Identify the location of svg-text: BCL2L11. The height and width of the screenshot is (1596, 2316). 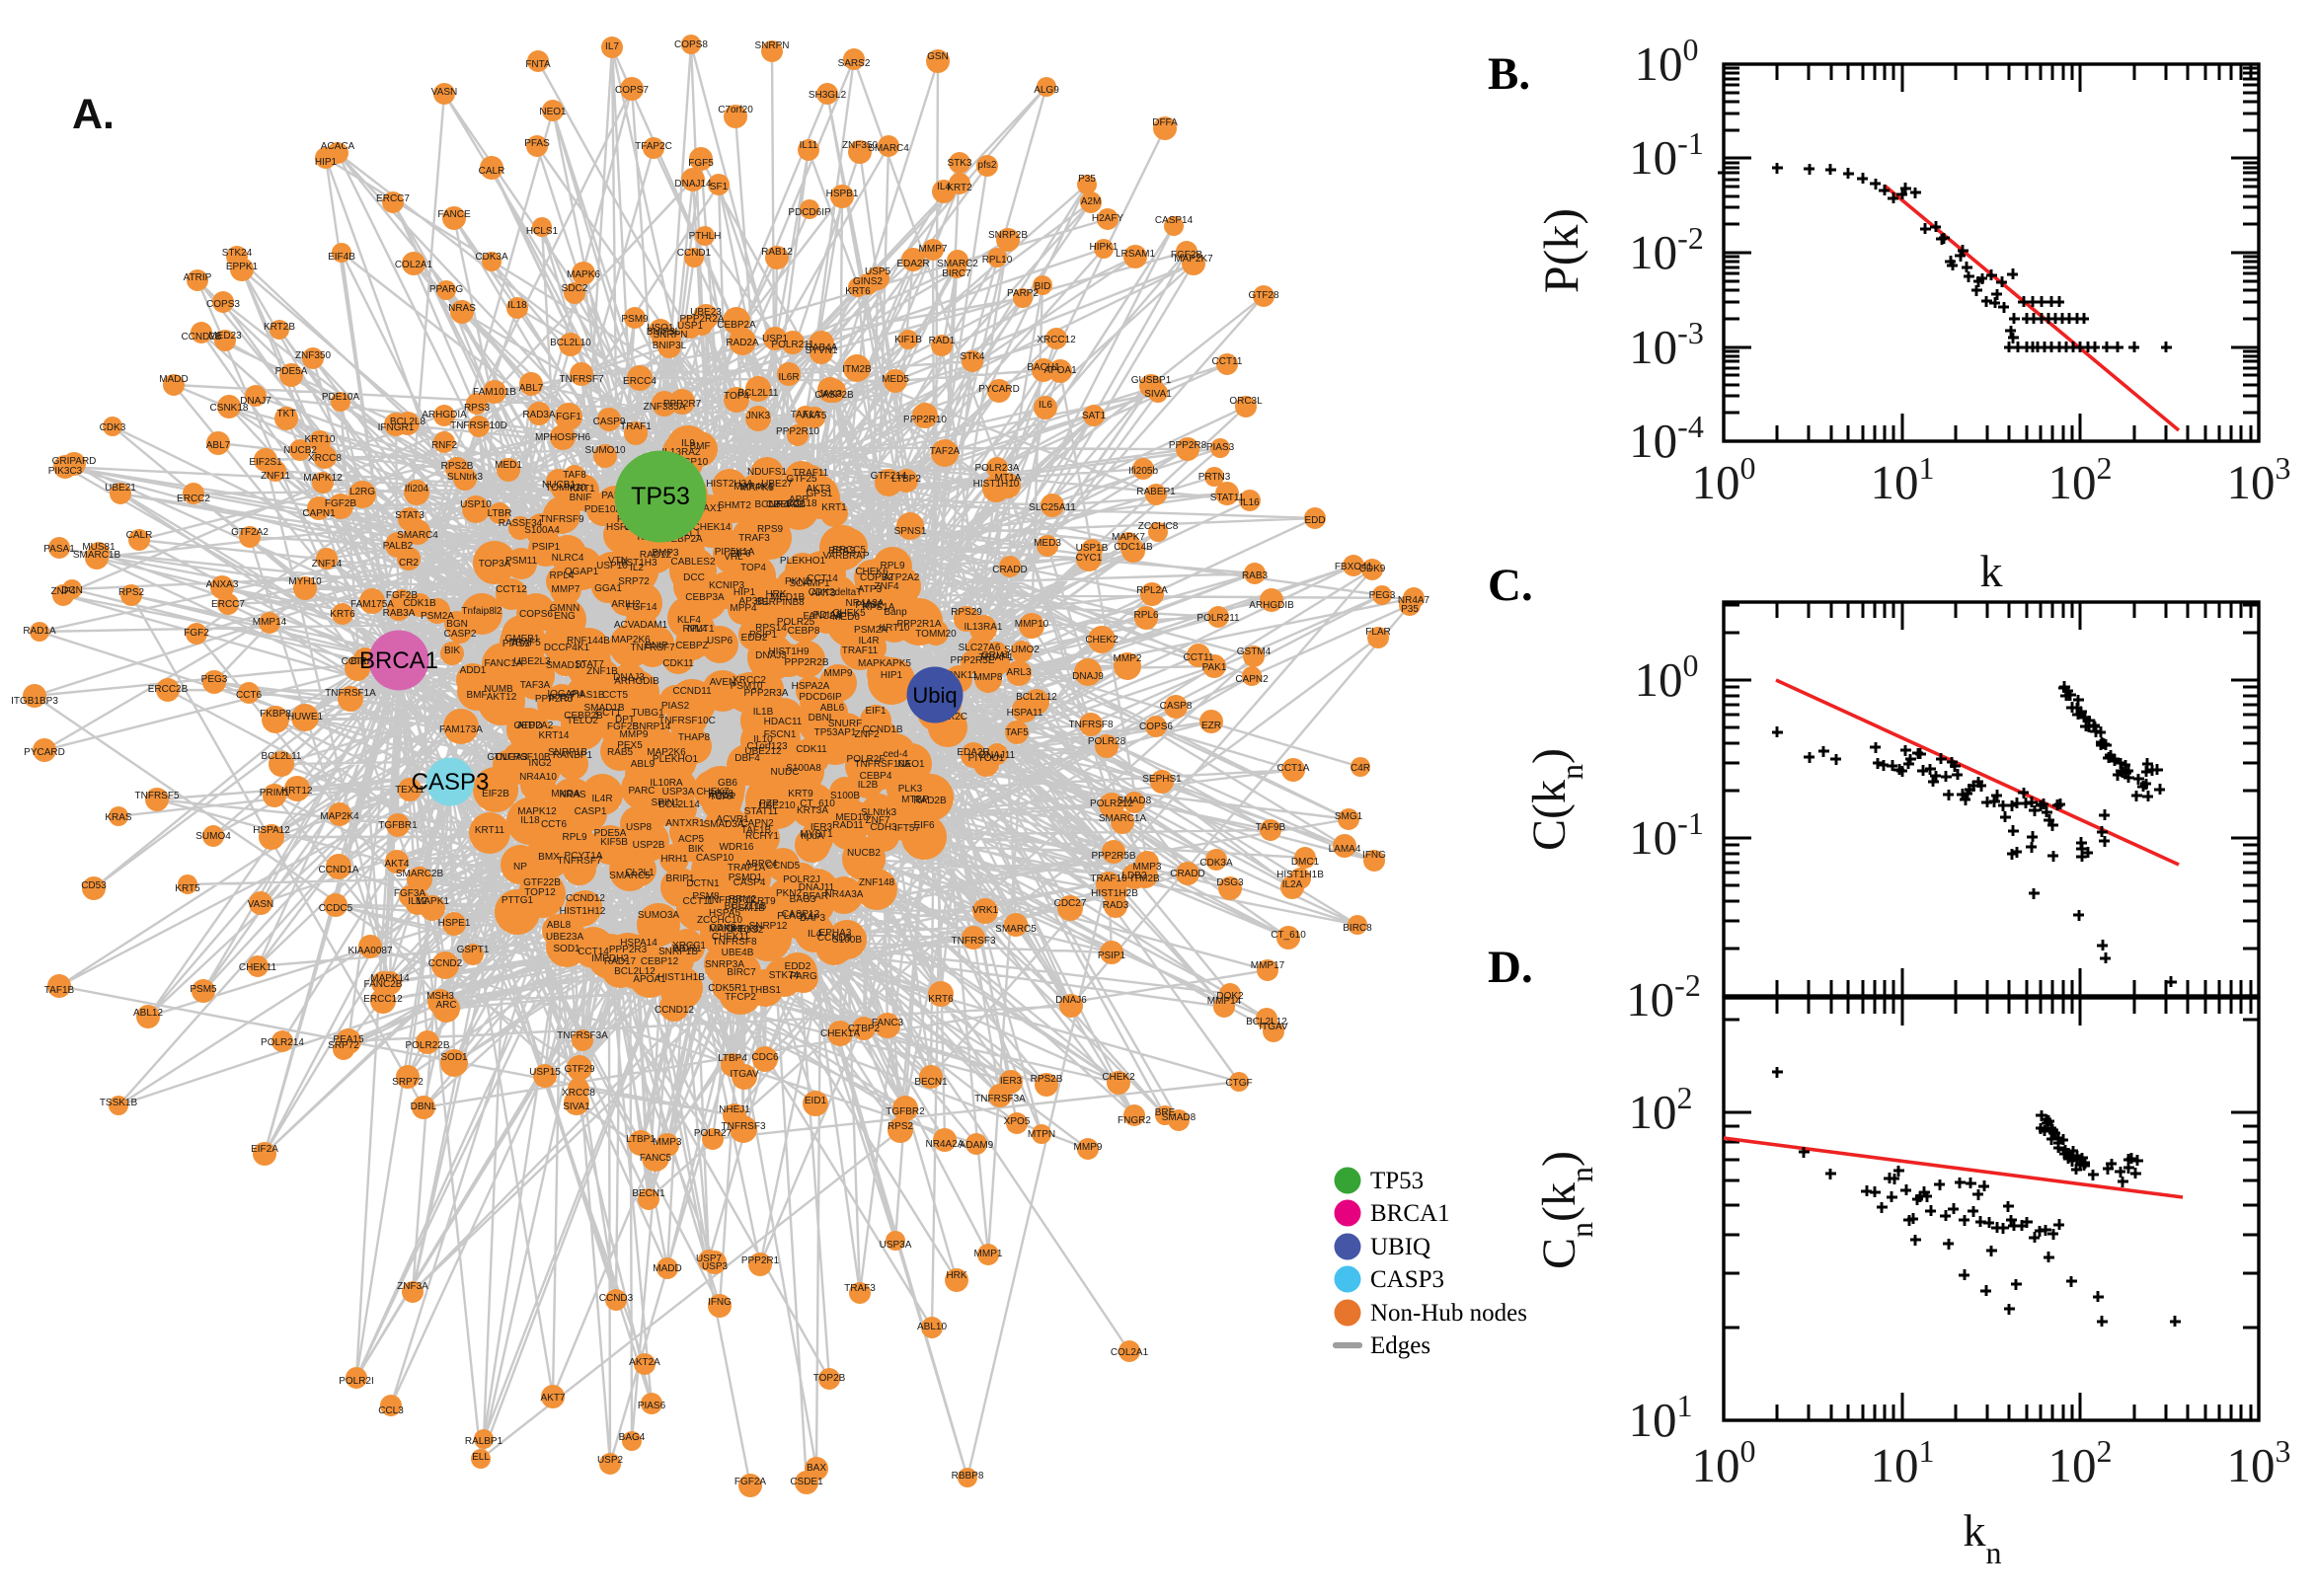
(282, 756).